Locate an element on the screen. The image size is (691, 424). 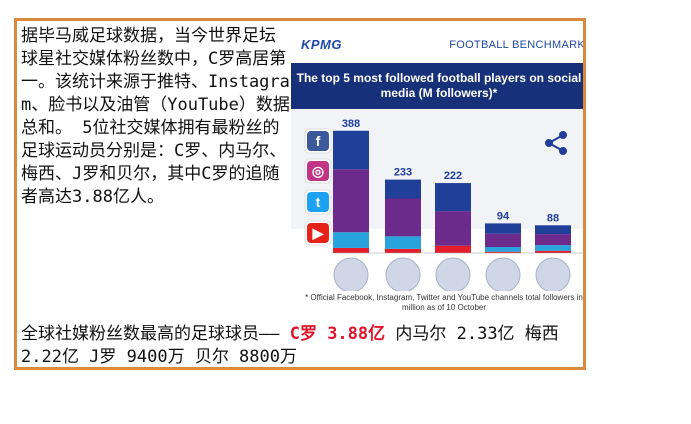
bar-segment-neymar-instagram is located at coordinates (403, 217).